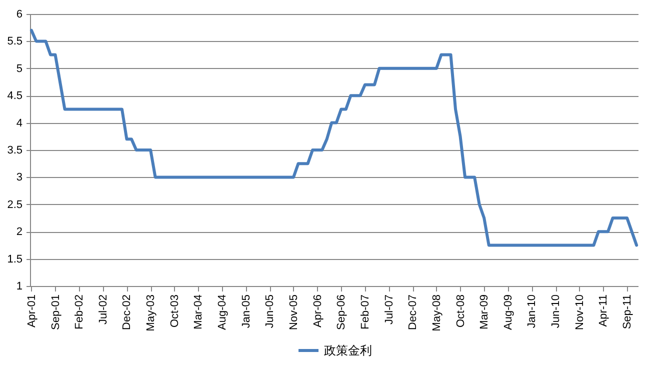  I want to click on x-tick-label: Mar-09, so click(484, 312).